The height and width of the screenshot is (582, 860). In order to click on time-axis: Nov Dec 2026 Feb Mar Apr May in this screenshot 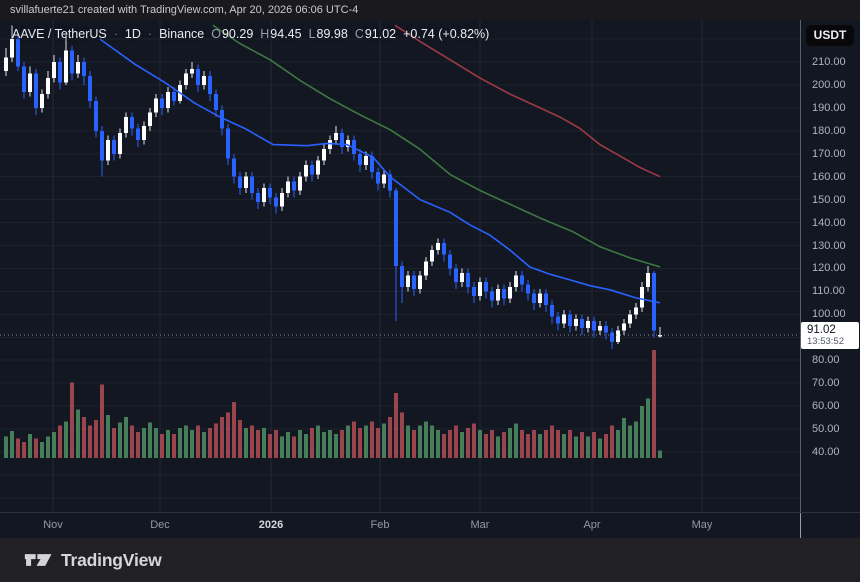, I will do `click(430, 525)`.